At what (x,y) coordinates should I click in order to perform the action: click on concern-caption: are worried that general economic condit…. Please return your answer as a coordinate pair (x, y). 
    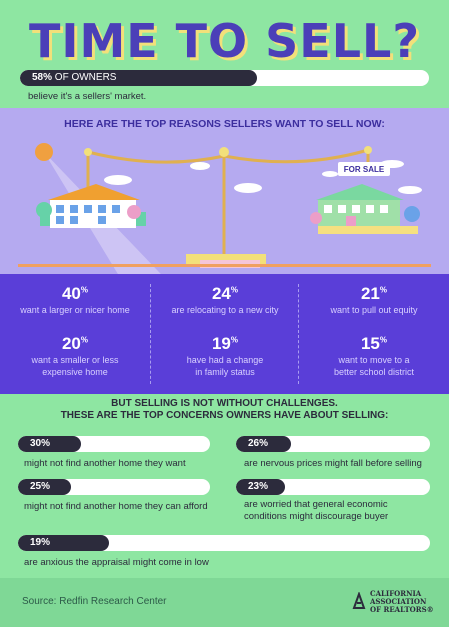
    Looking at the image, I should click on (316, 510).